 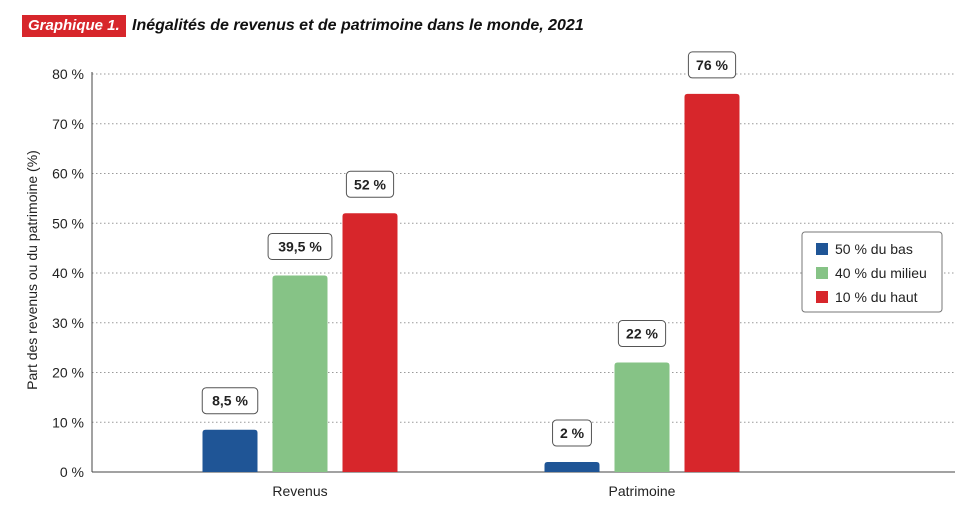 What do you see at coordinates (74, 26) in the screenshot?
I see `figure-badge: Graphique 1.` at bounding box center [74, 26].